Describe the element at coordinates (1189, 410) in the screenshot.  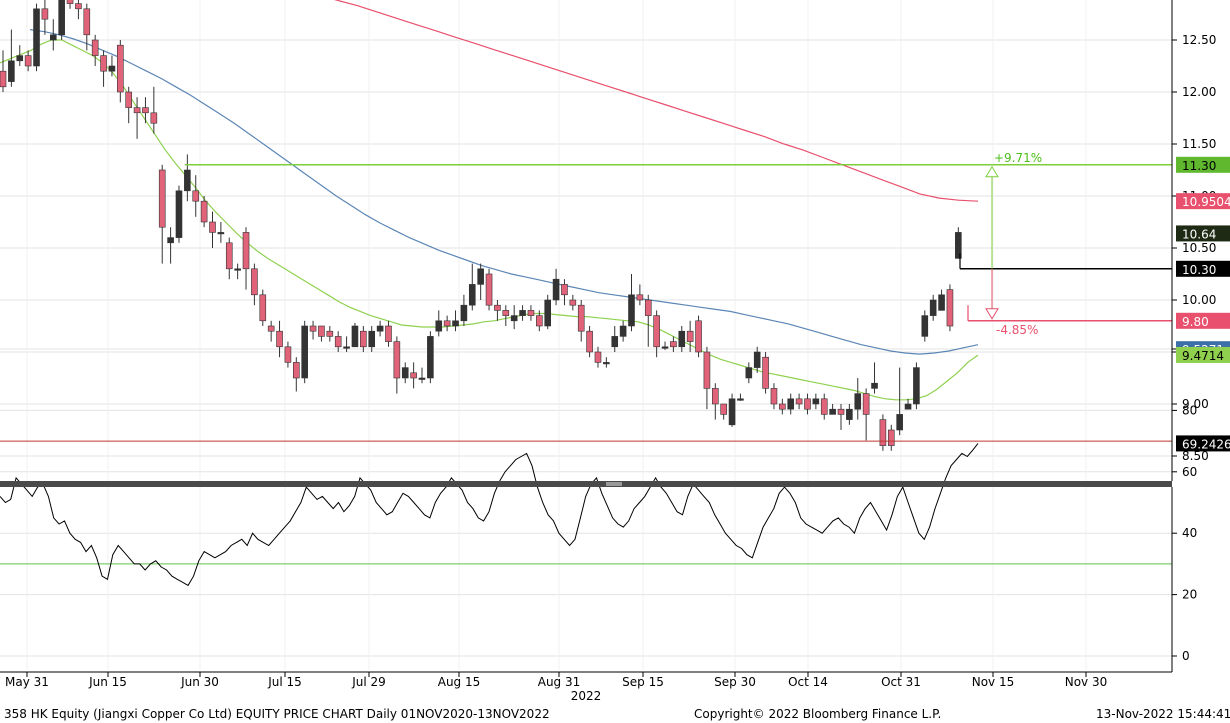
I see `rsi-tick-label: 80` at that location.